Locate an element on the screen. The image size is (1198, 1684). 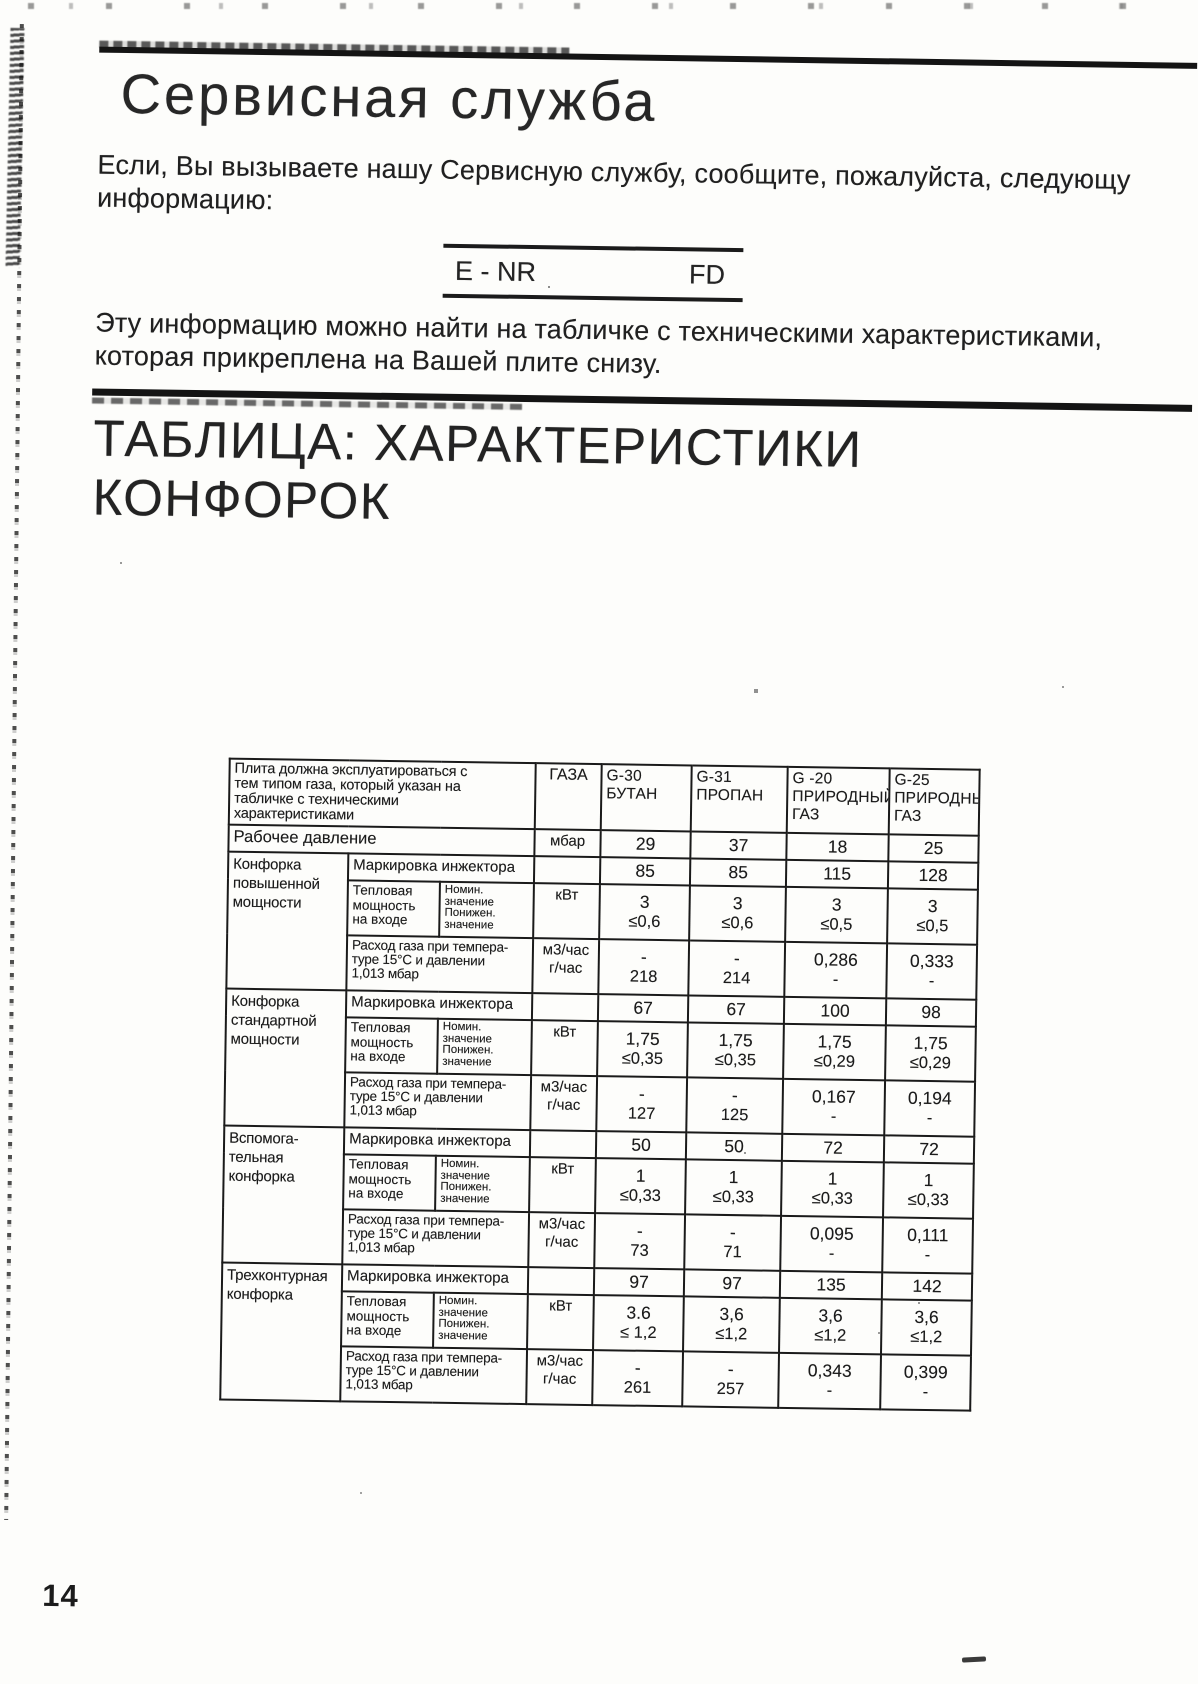
gas-header-g20: G -20 ПРИРОДНЫЙ ГАЗ is located at coordinates (838, 800).